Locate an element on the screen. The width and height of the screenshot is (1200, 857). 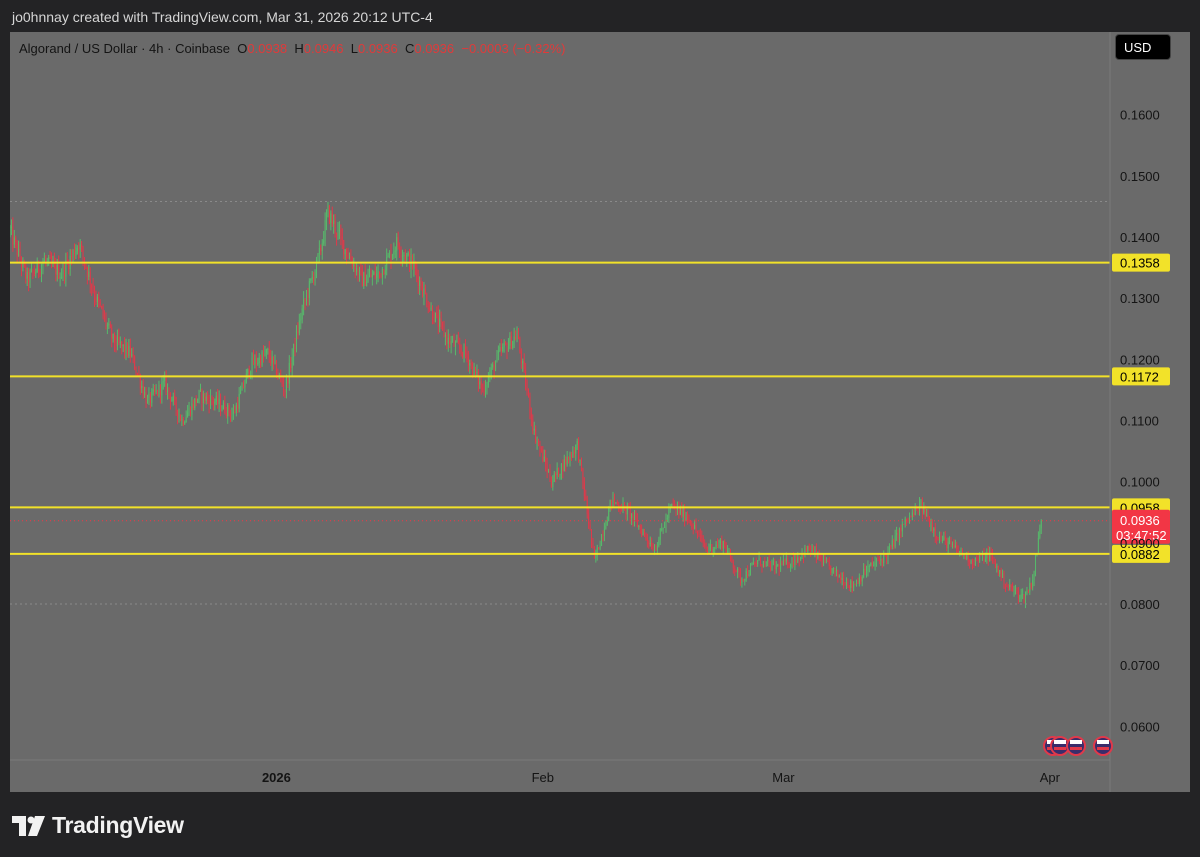
tradingview-logo-icon is located at coordinates (28, 825).